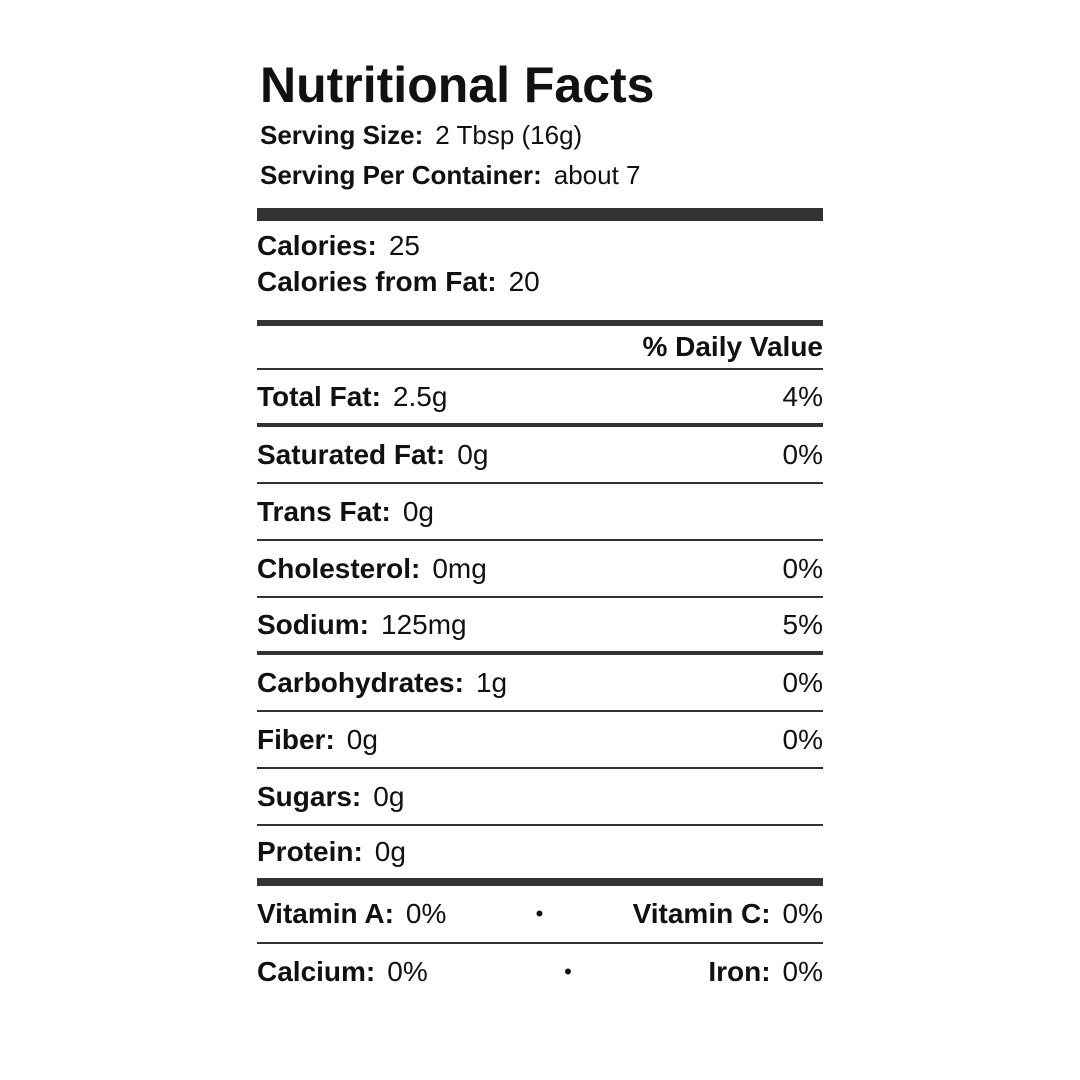 The image size is (1080, 1080). I want to click on nutrient-row: Trans Fat: 0g, so click(540, 512).